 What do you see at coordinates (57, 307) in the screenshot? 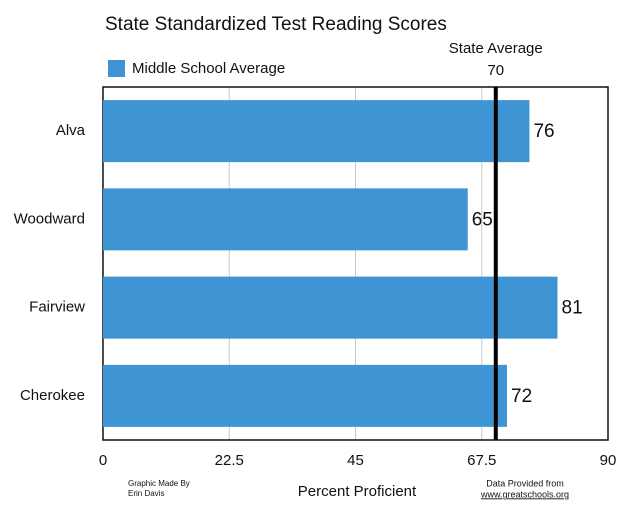
I see `y-tick-label: Fairview` at bounding box center [57, 307].